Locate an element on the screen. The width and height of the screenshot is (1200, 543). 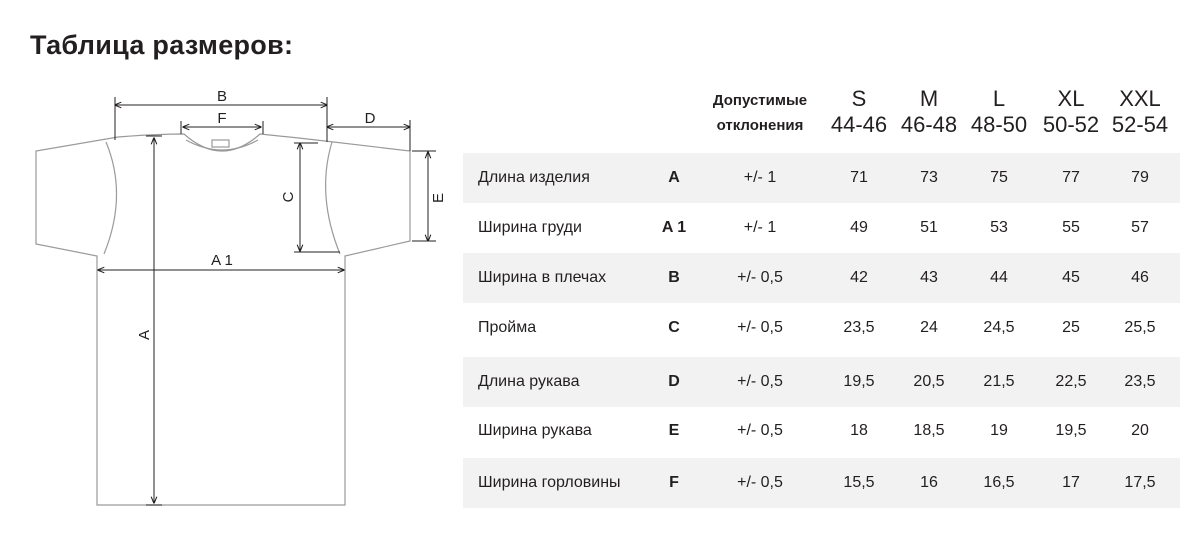
tolerance-header: Допустимые отклонения is located at coordinates (760, 113).